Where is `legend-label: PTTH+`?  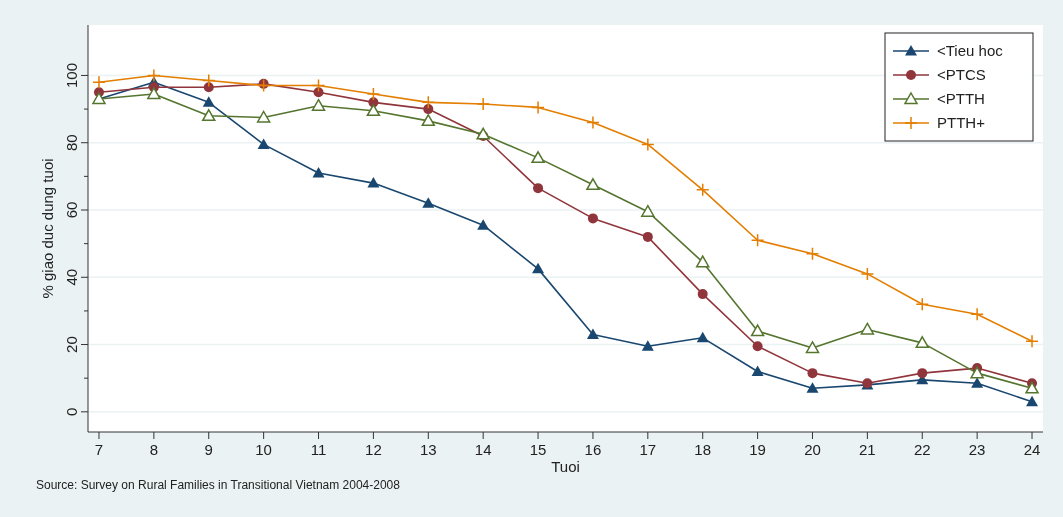
legend-label: PTTH+ is located at coordinates (961, 122).